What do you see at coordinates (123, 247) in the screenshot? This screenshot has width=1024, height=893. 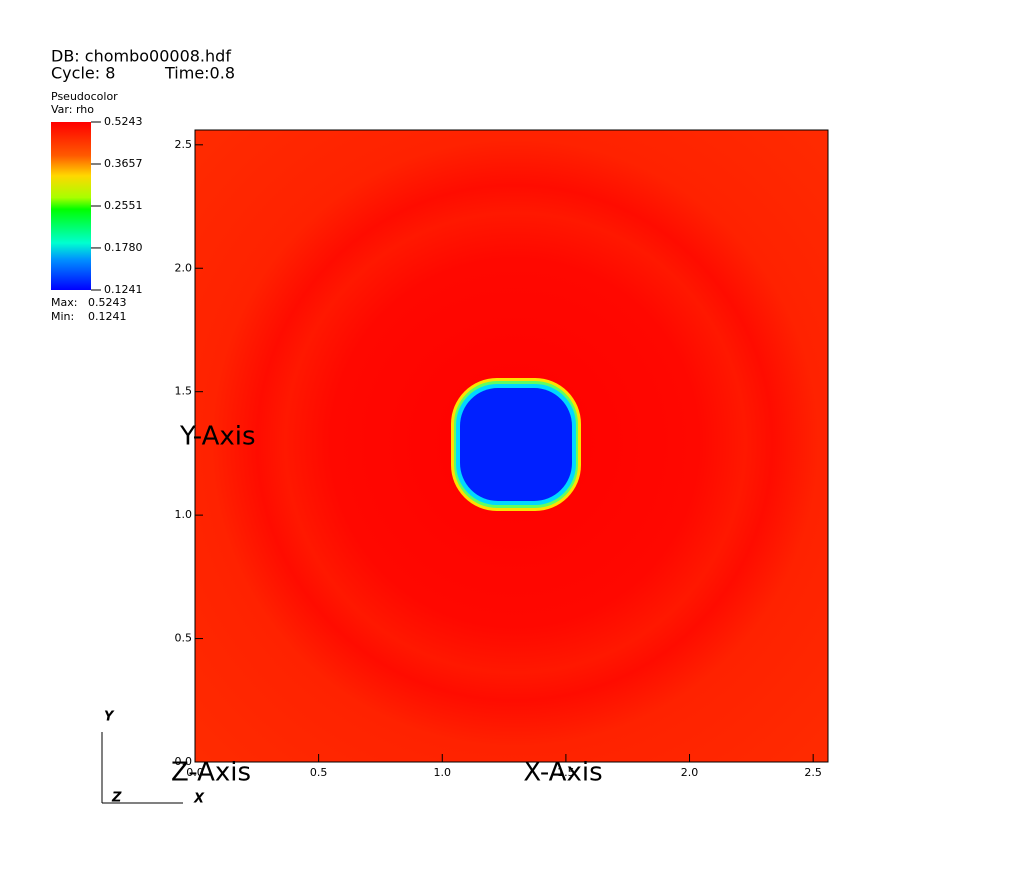 I see `colorbar-tick-label: 0.1780` at bounding box center [123, 247].